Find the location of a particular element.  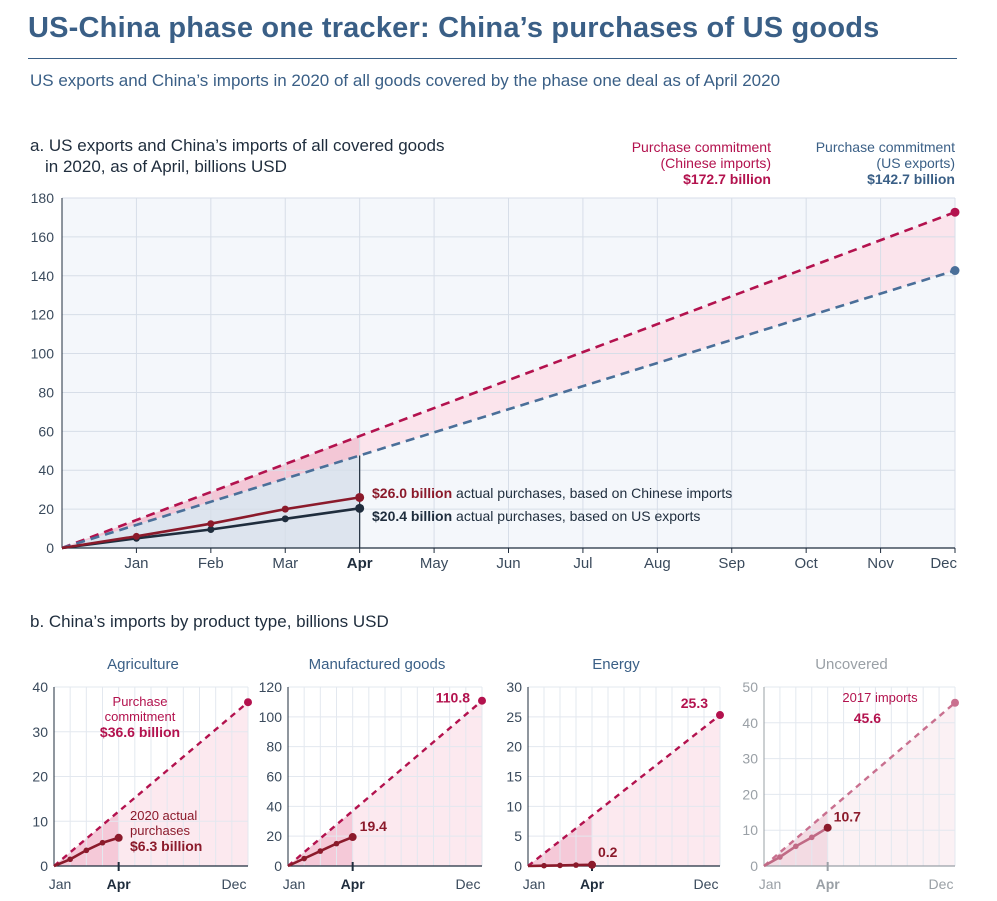

annotation-actual-us-value: $20.4 billion is located at coordinates (412, 516).